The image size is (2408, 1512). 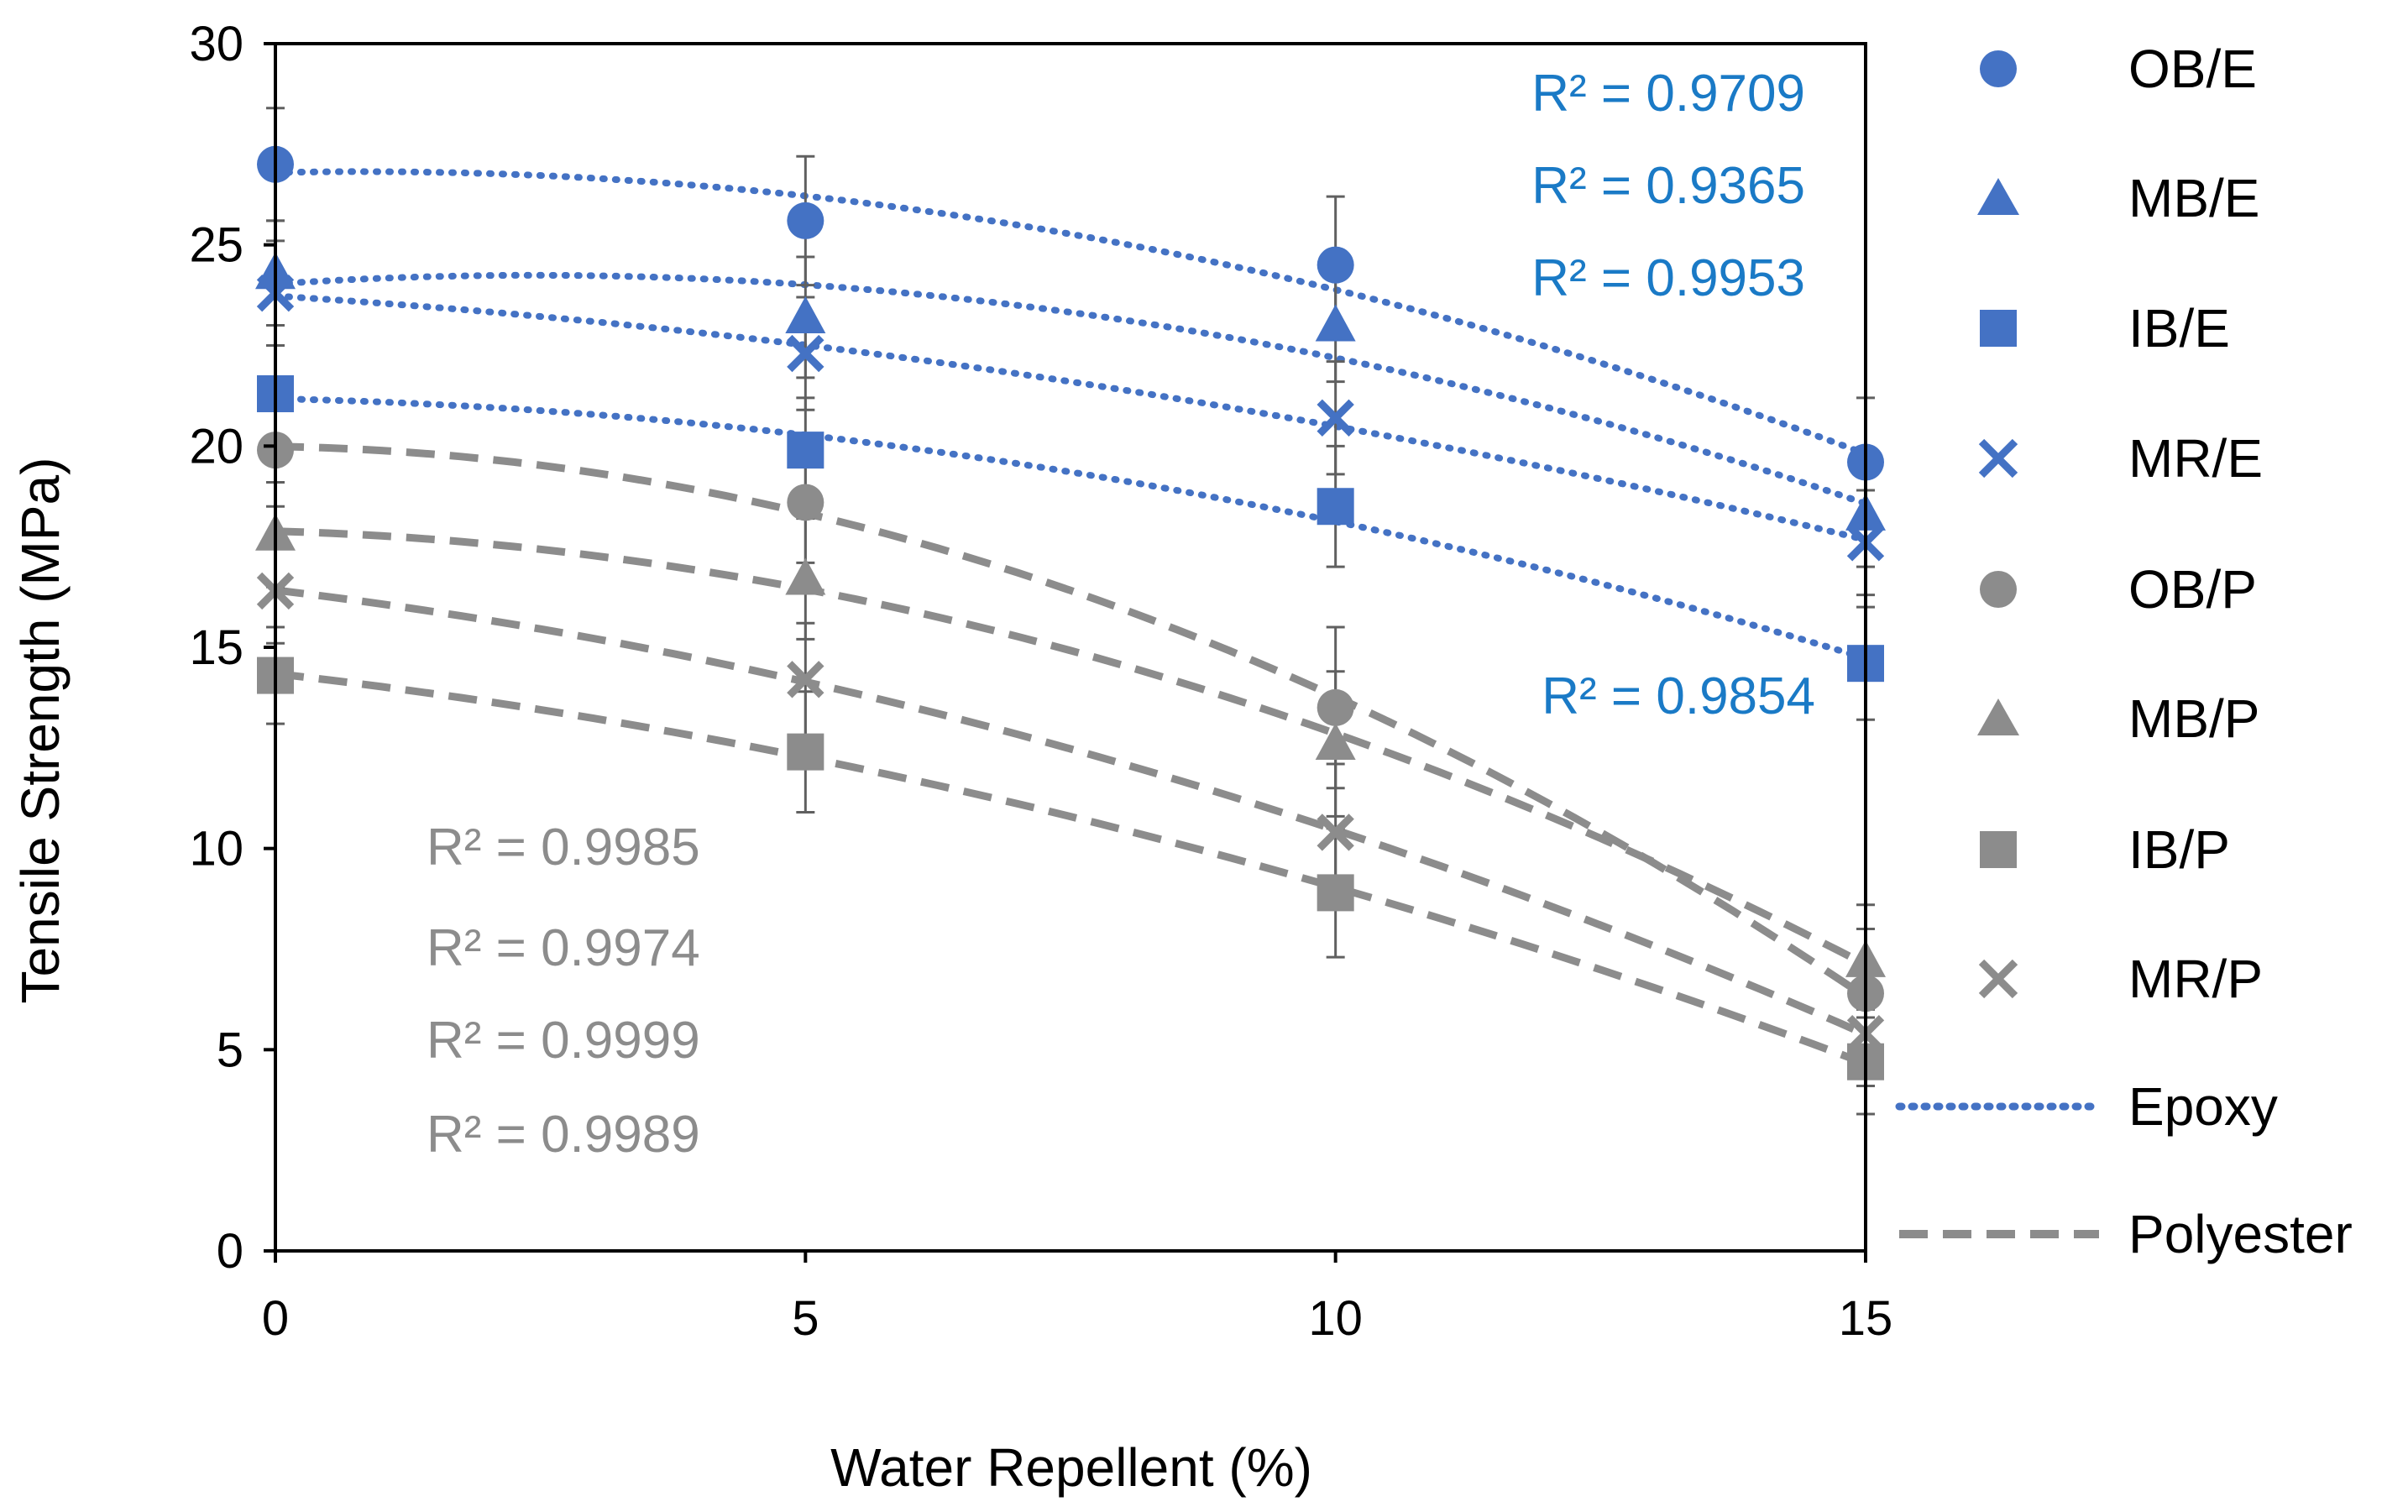 What do you see at coordinates (230, 1050) in the screenshot?
I see `y-tick-label-1: 5` at bounding box center [230, 1050].